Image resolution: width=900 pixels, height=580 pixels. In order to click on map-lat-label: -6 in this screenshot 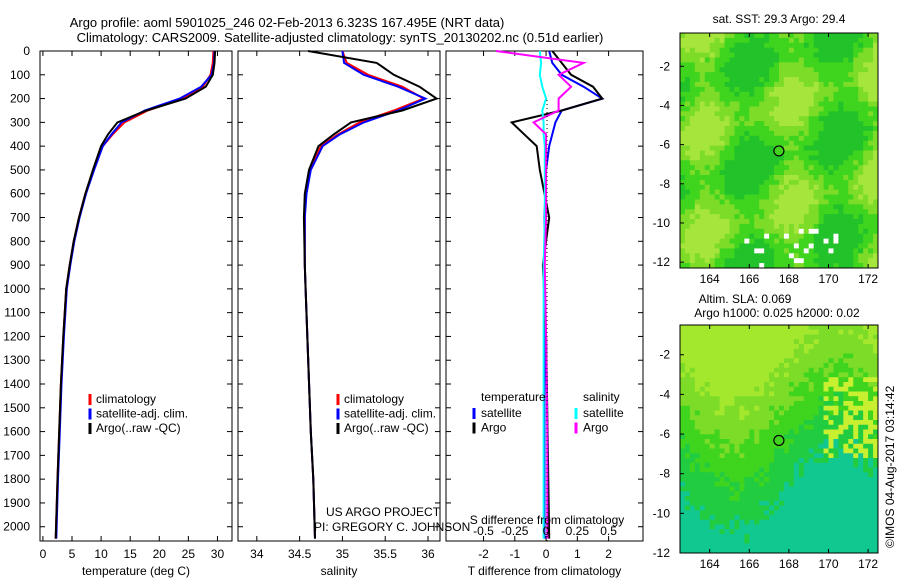, I will do `click(664, 434)`.